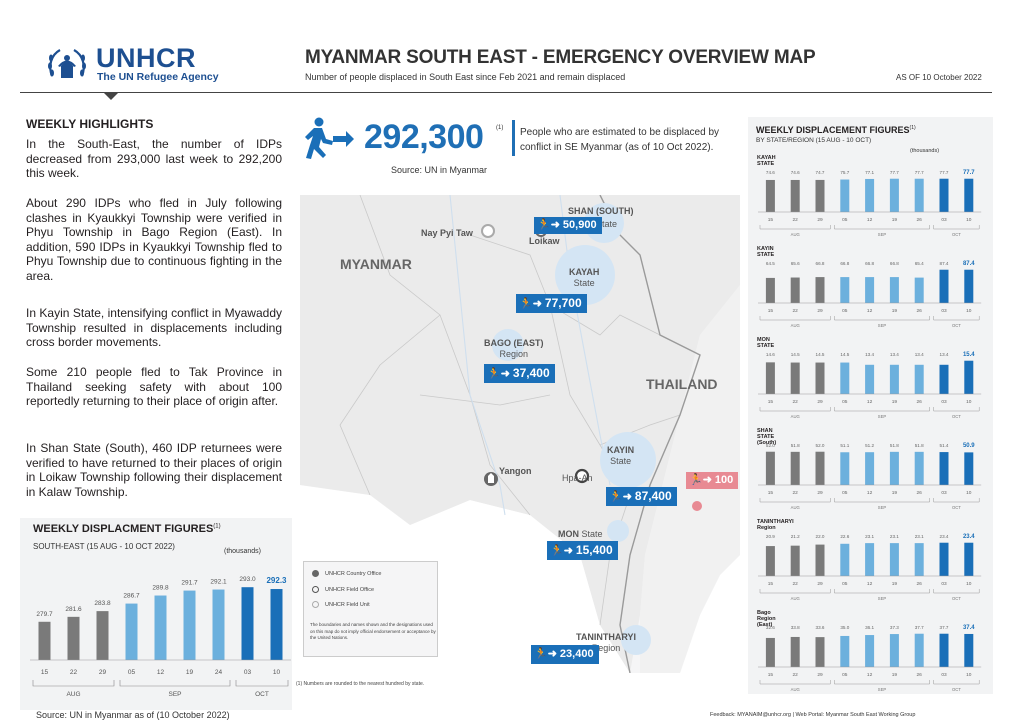 The height and width of the screenshot is (724, 1024). What do you see at coordinates (519, 373) in the screenshot?
I see `badge-bago: 🏃➜ 37,400` at bounding box center [519, 373].